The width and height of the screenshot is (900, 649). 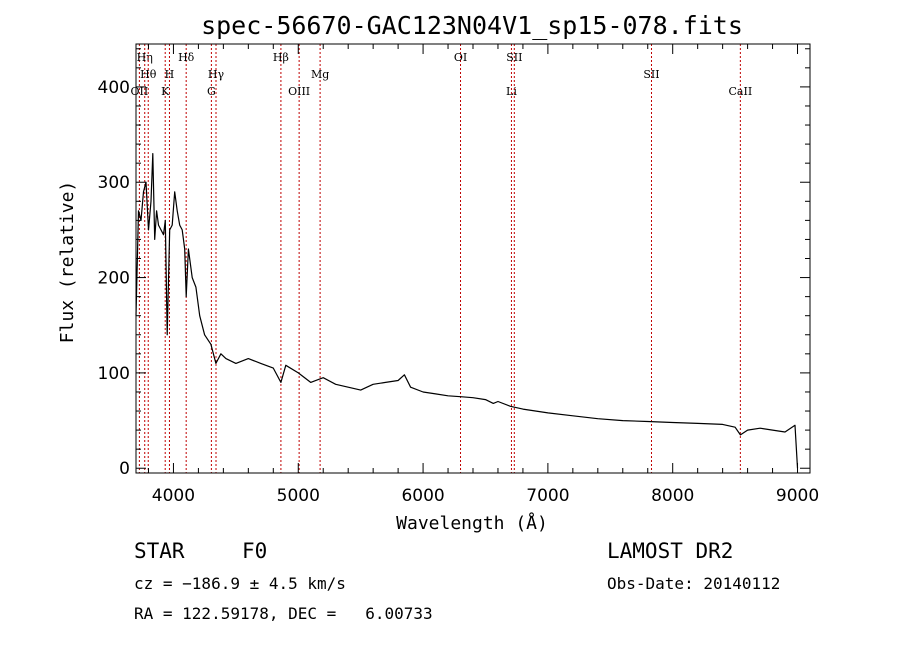 What do you see at coordinates (186, 57) in the screenshot?
I see `line-marker-label: Hδ` at bounding box center [186, 57].